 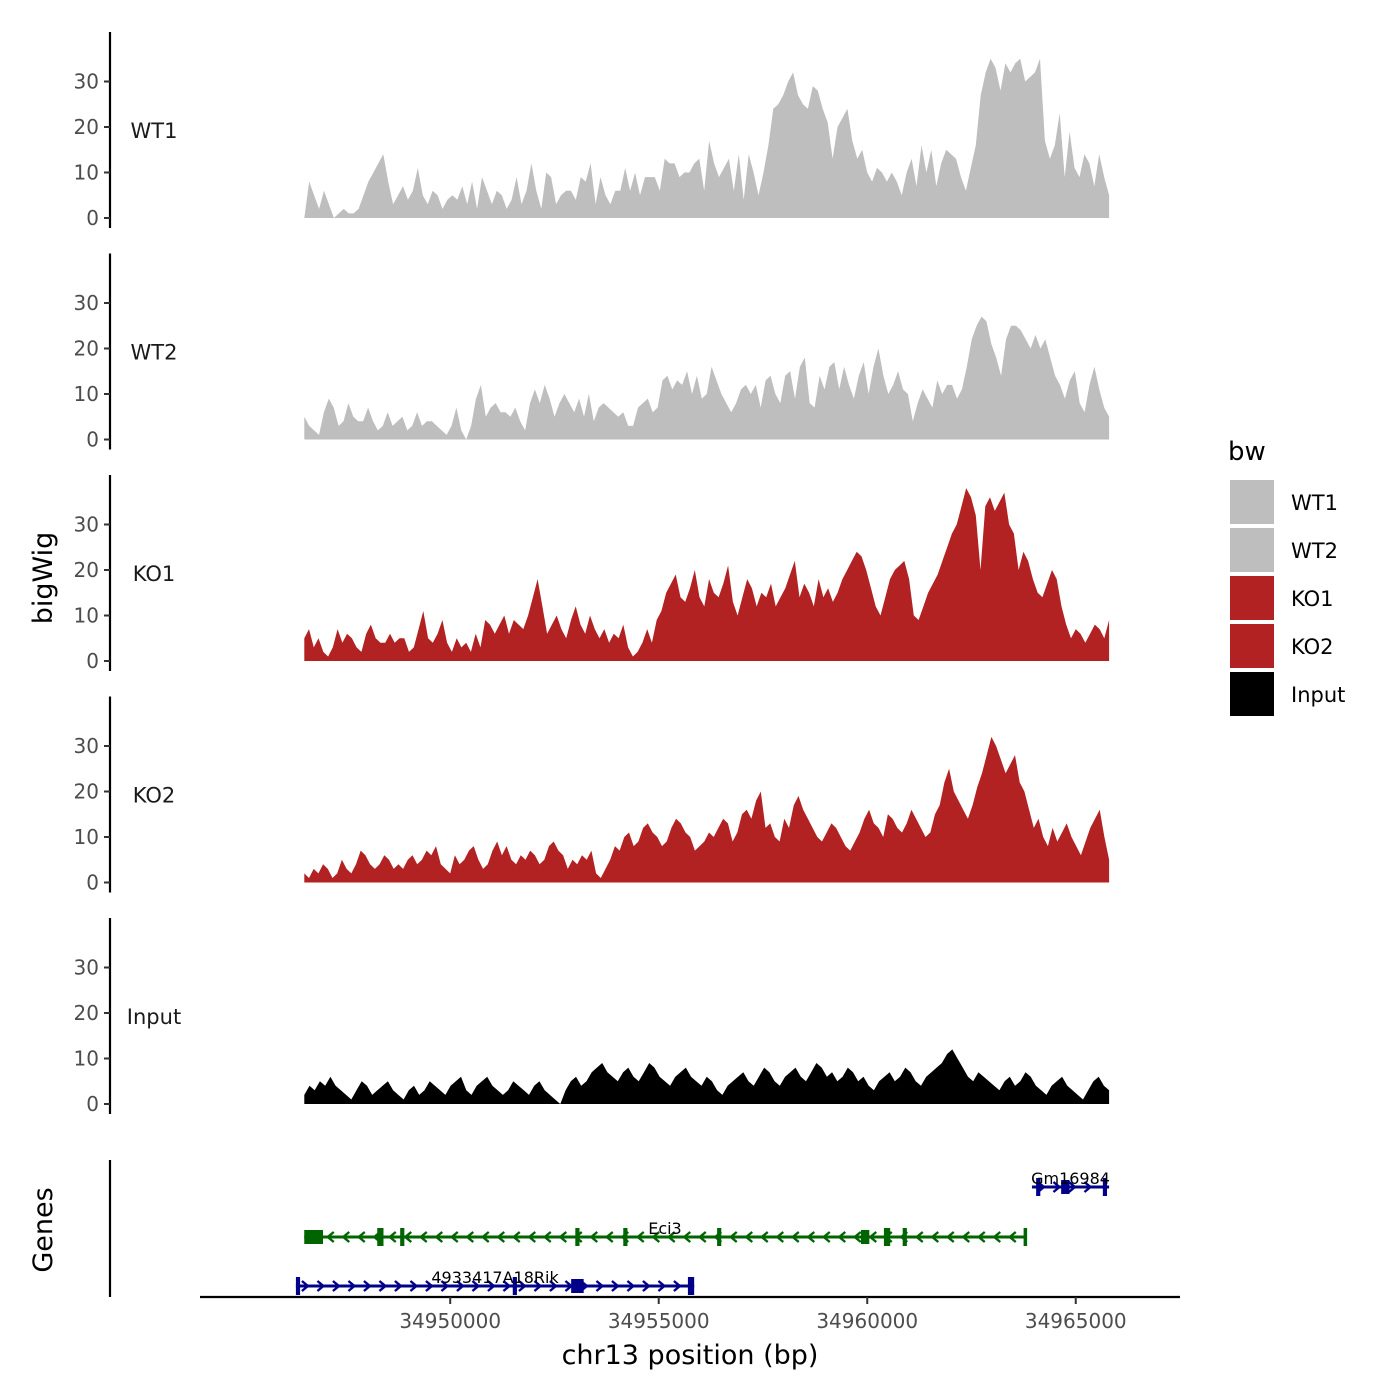 What do you see at coordinates (592, 1017) in the screenshot?
I see `track-panel-input: 0 10 20 30 Input` at bounding box center [592, 1017].